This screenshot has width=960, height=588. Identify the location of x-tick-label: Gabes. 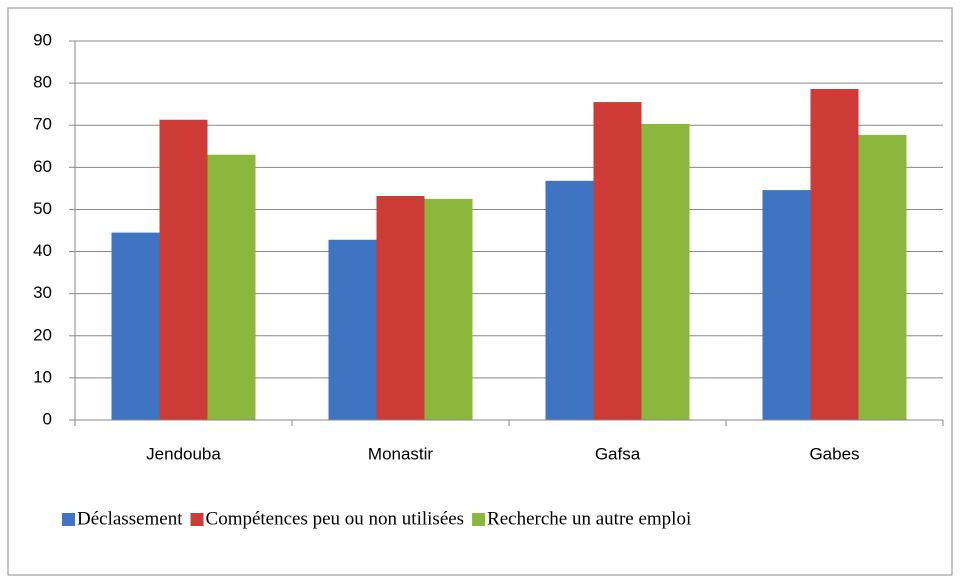
(834, 453).